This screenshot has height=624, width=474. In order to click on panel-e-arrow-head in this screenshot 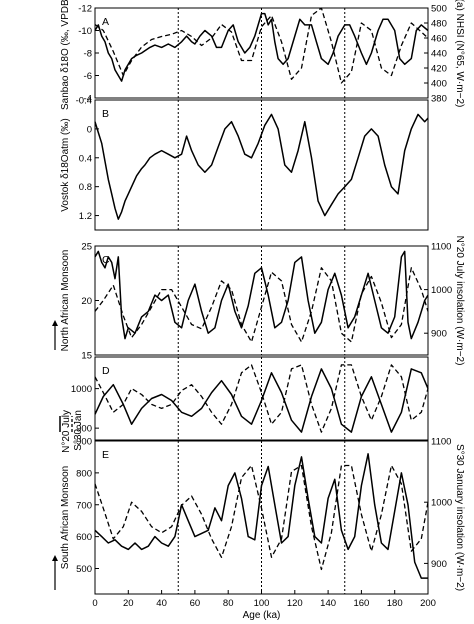, I will do `click(55, 558)`.